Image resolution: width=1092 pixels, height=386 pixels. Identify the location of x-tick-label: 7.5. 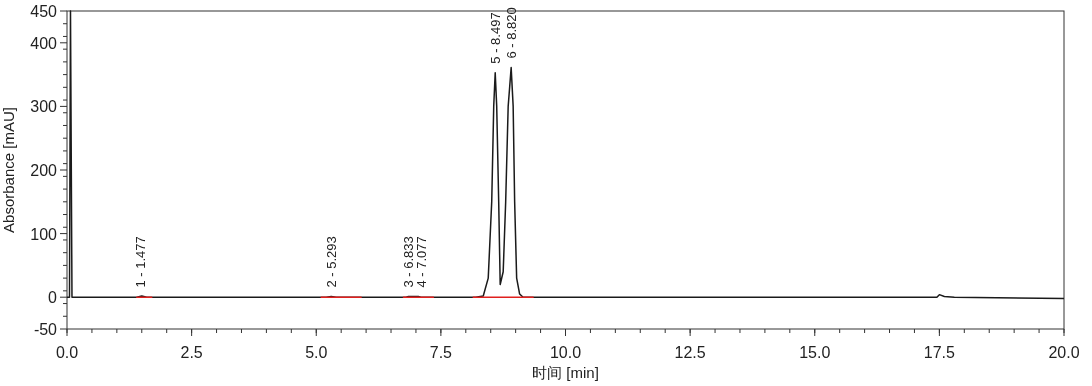
(441, 352).